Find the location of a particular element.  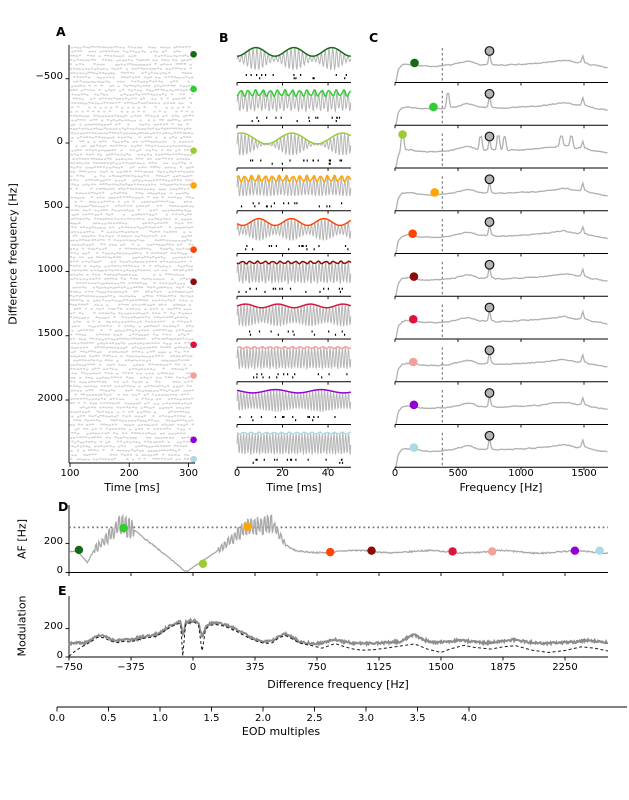

af-curve is located at coordinates (338, 543).